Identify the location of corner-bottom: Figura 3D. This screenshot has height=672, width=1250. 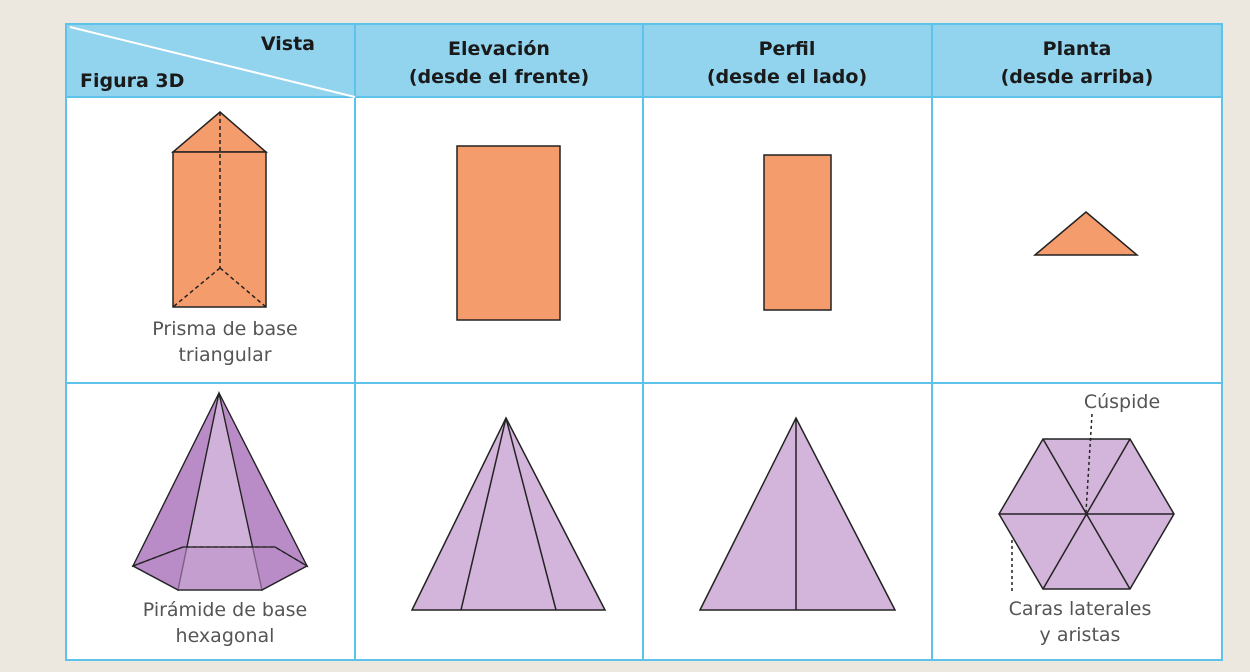
(132, 81).